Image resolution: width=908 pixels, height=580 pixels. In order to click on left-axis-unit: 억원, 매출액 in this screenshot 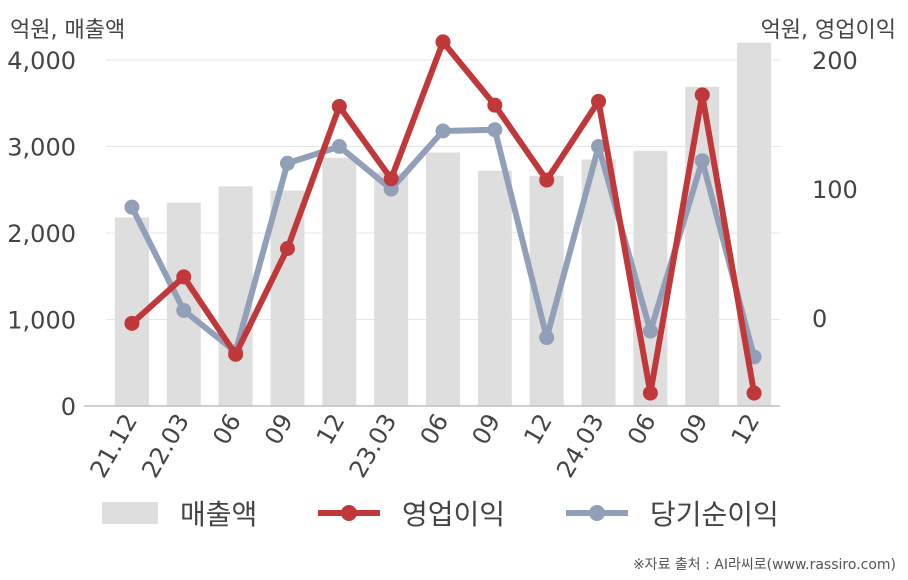, I will do `click(68, 30)`.